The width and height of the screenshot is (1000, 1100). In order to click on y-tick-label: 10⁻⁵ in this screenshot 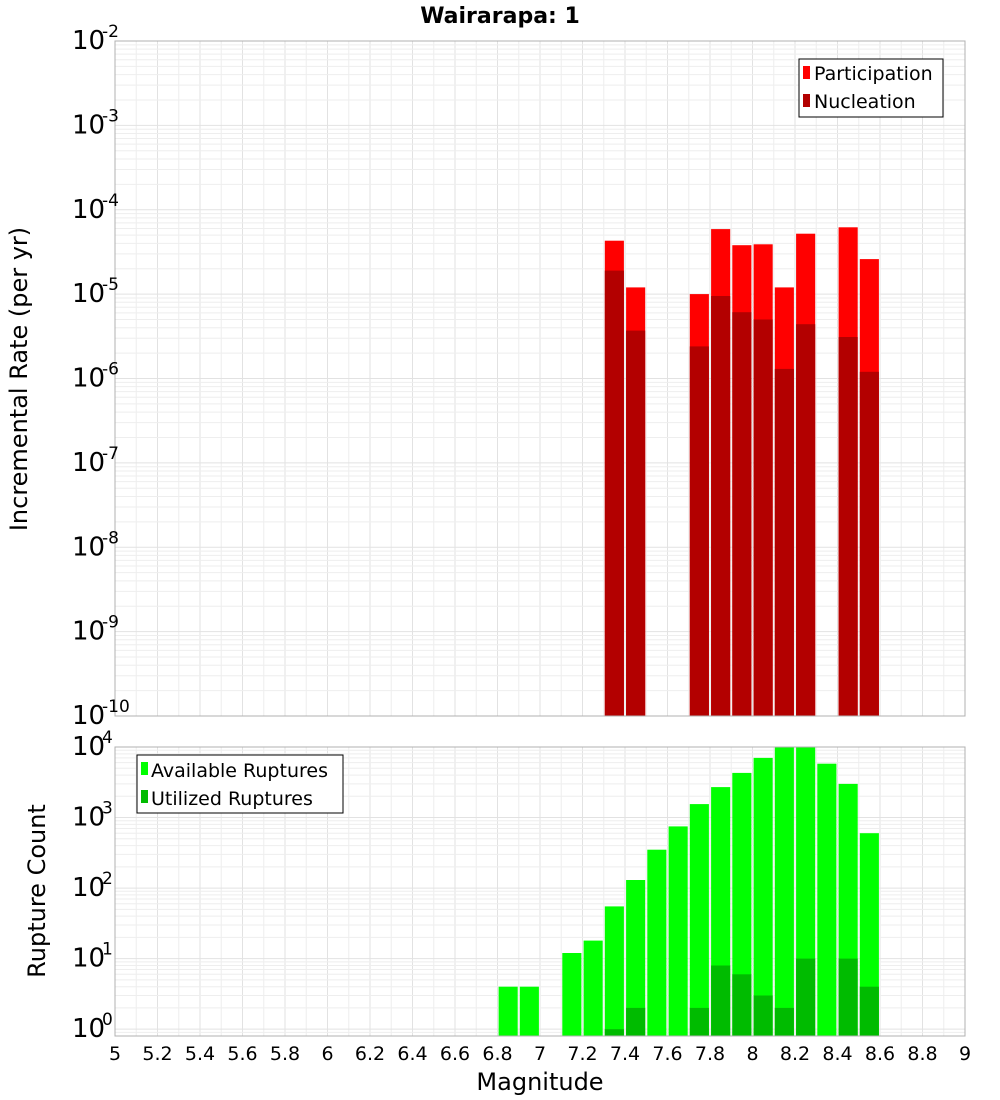, I will do `click(95, 292)`.